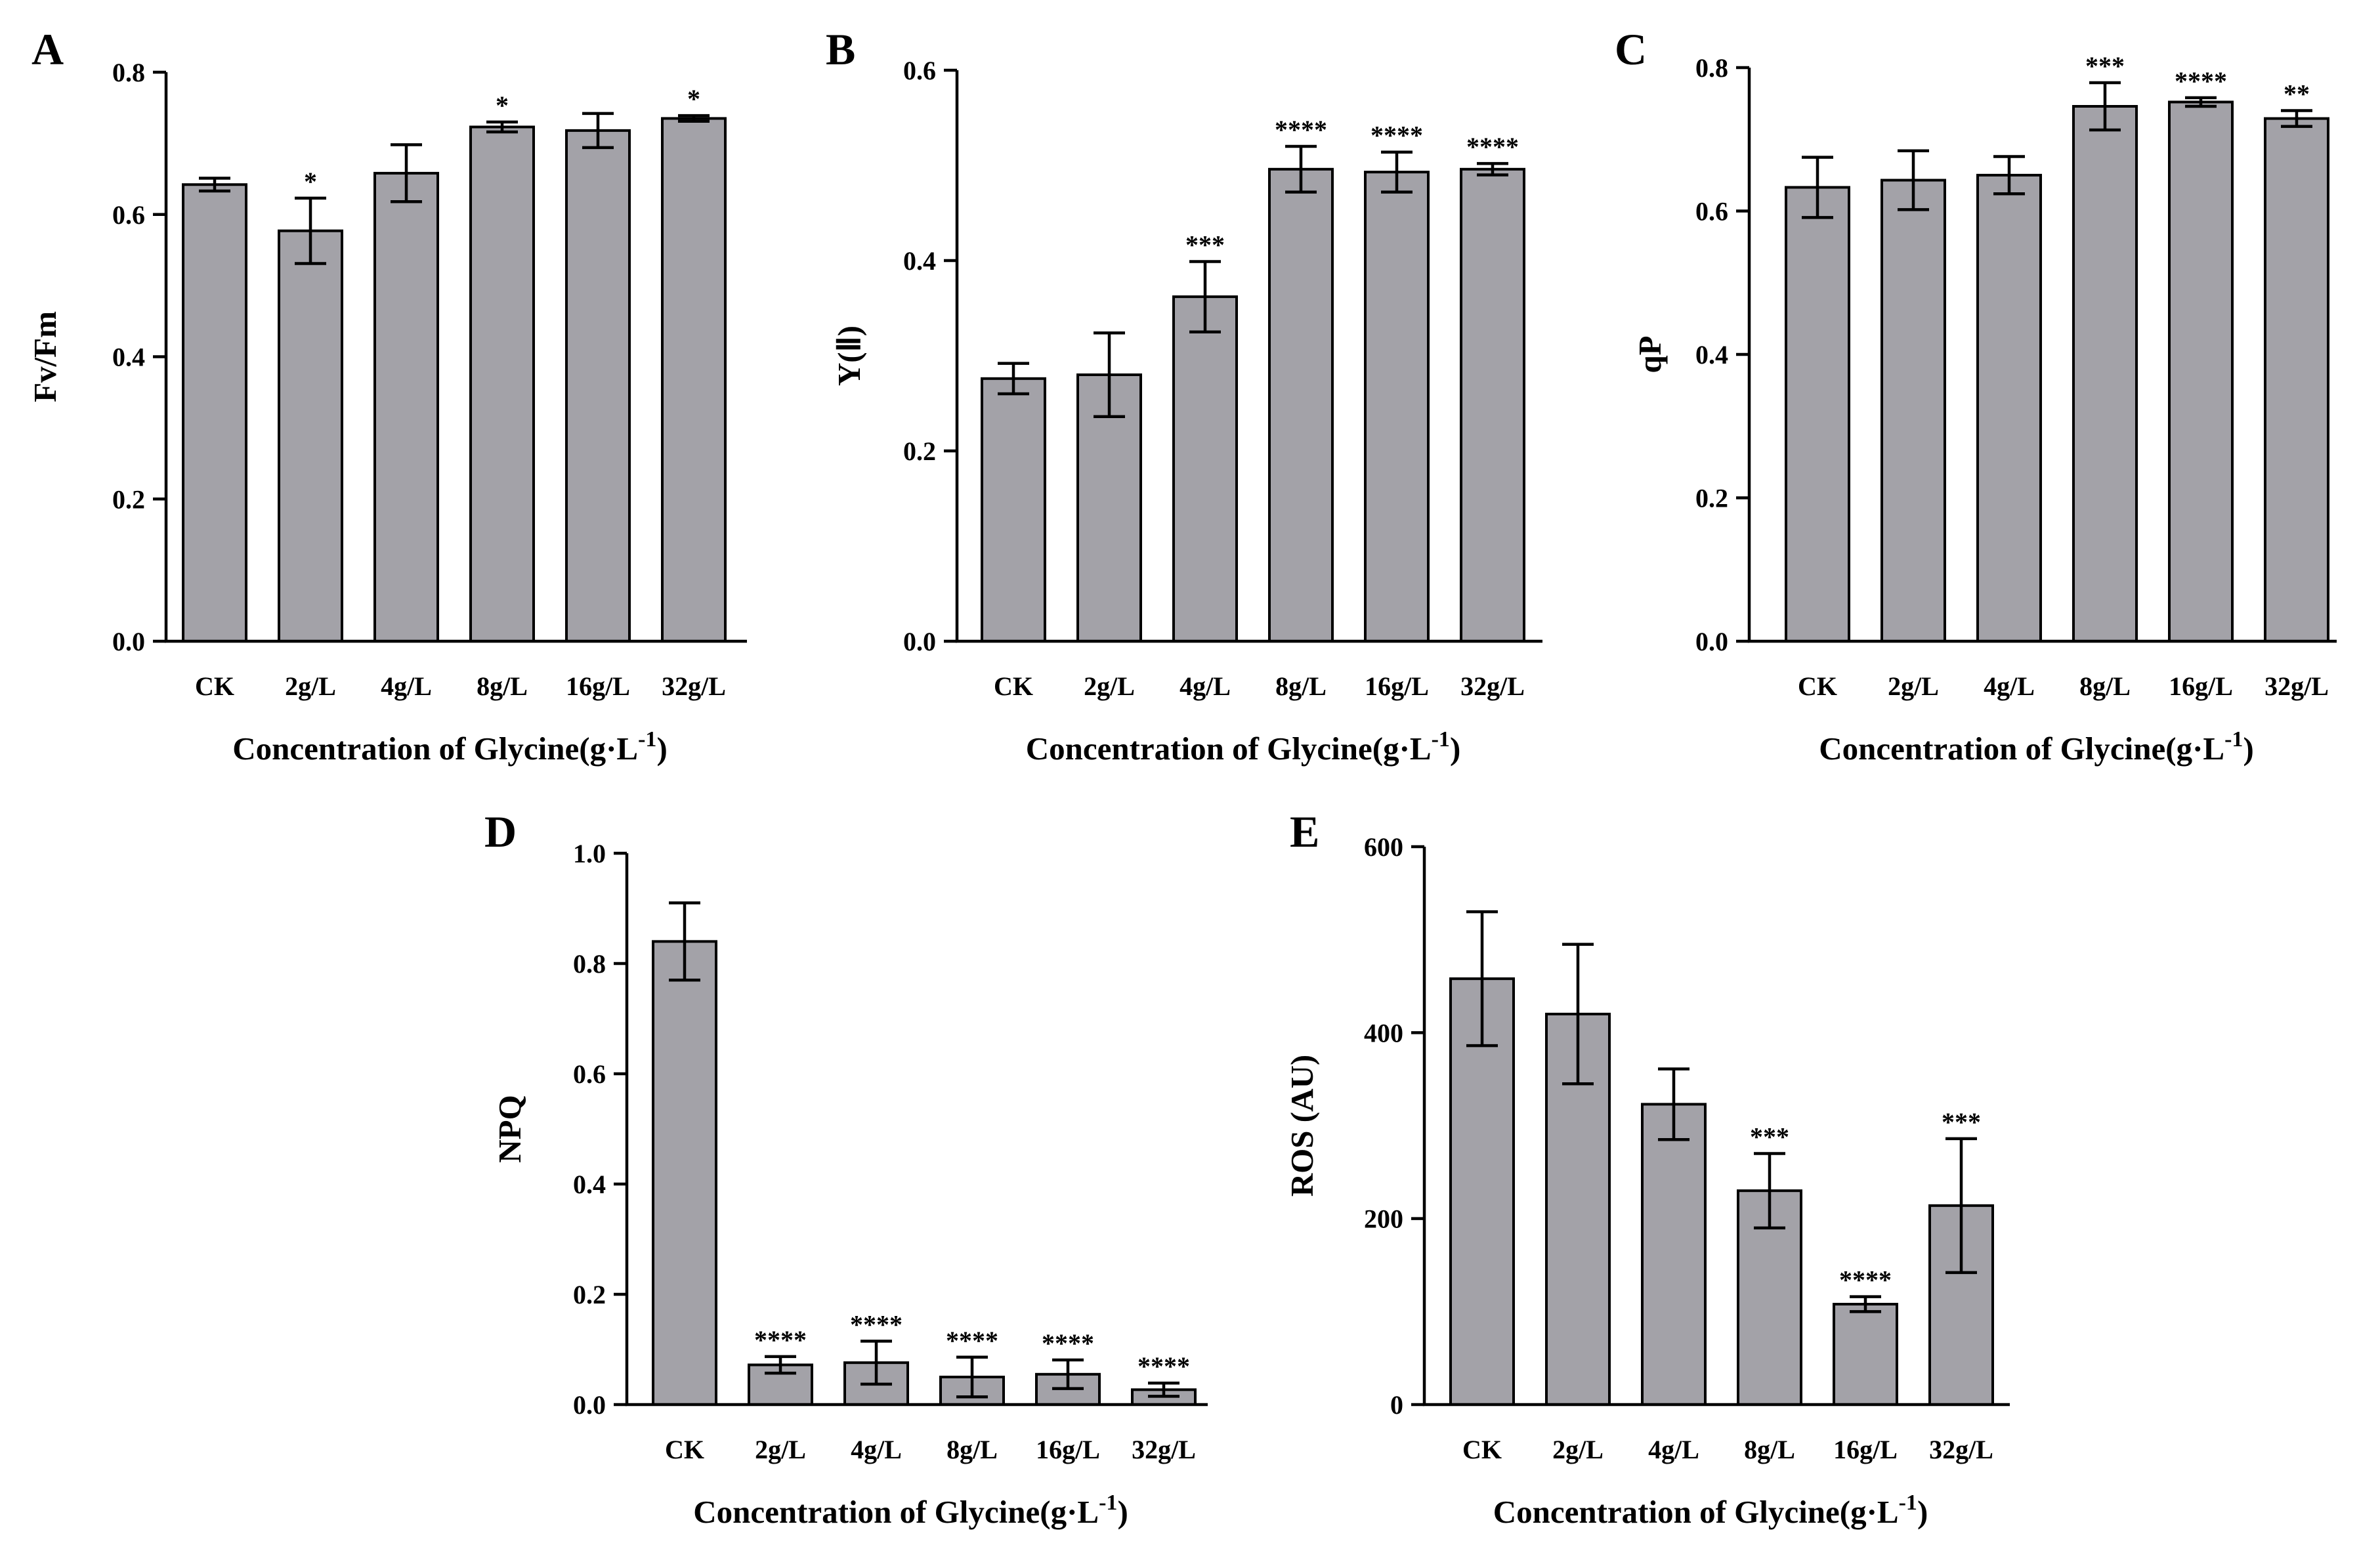 The height and width of the screenshot is (1547, 2380). I want to click on y-tick-label: 200, so click(1383, 1219).